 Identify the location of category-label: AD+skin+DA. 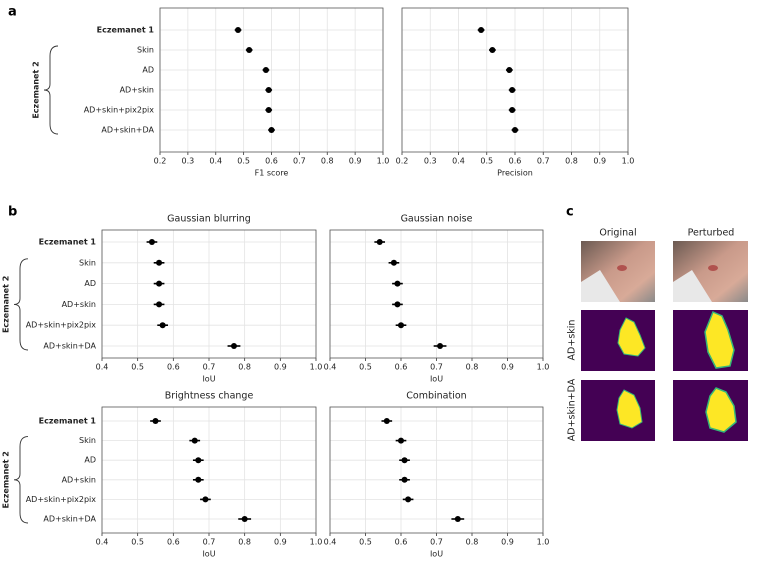
(69, 346).